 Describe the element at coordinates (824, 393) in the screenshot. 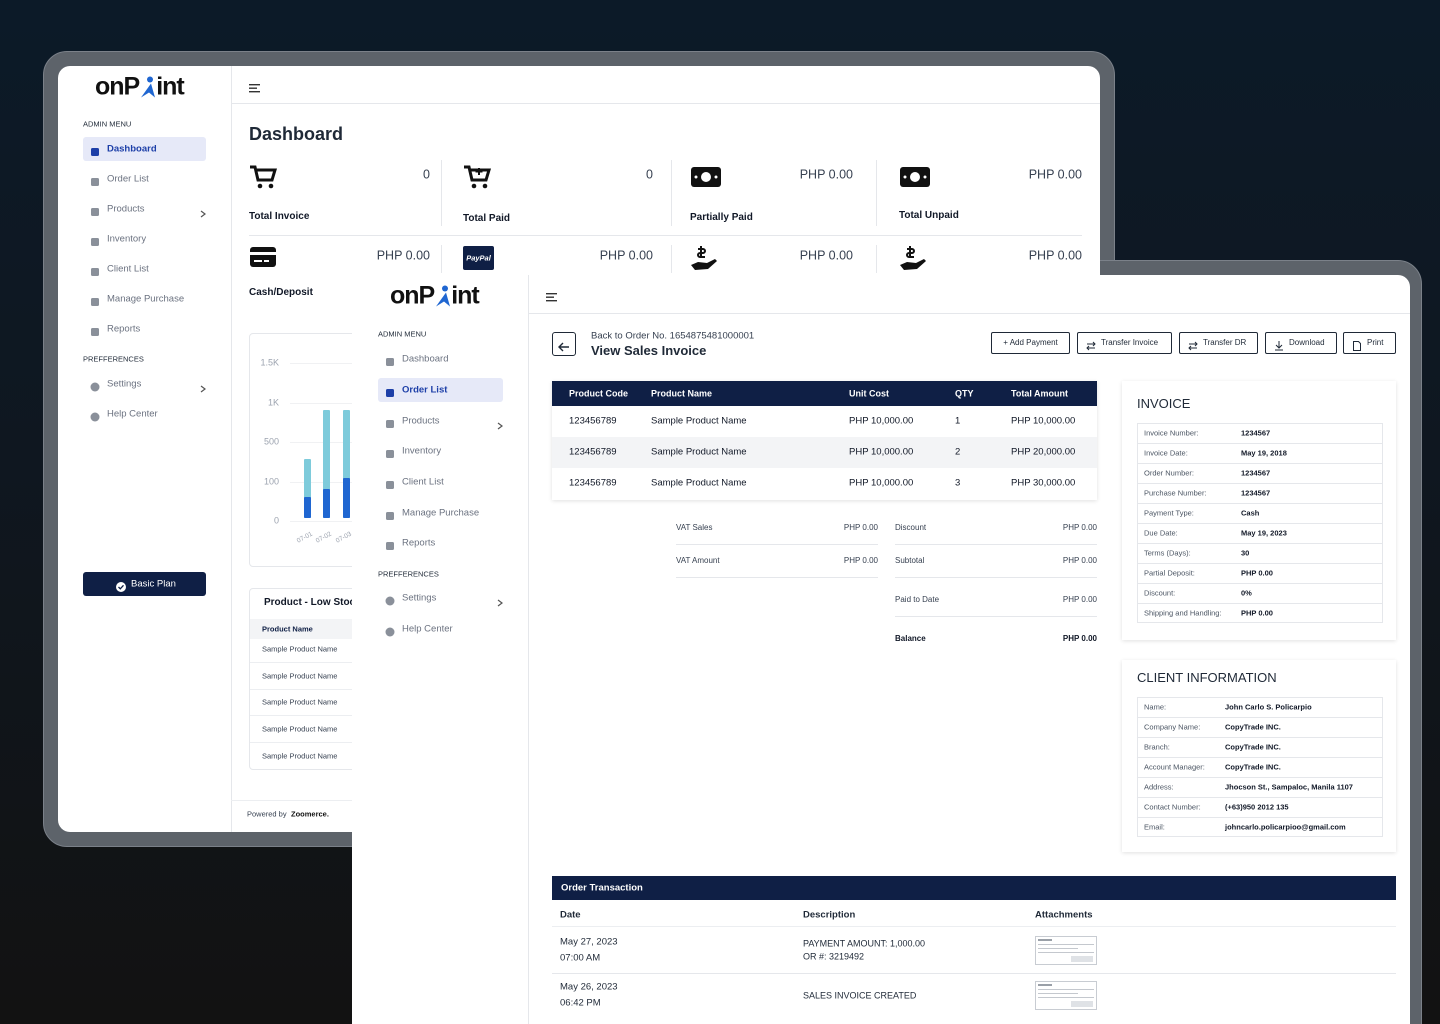

I see `table-header-bg` at that location.